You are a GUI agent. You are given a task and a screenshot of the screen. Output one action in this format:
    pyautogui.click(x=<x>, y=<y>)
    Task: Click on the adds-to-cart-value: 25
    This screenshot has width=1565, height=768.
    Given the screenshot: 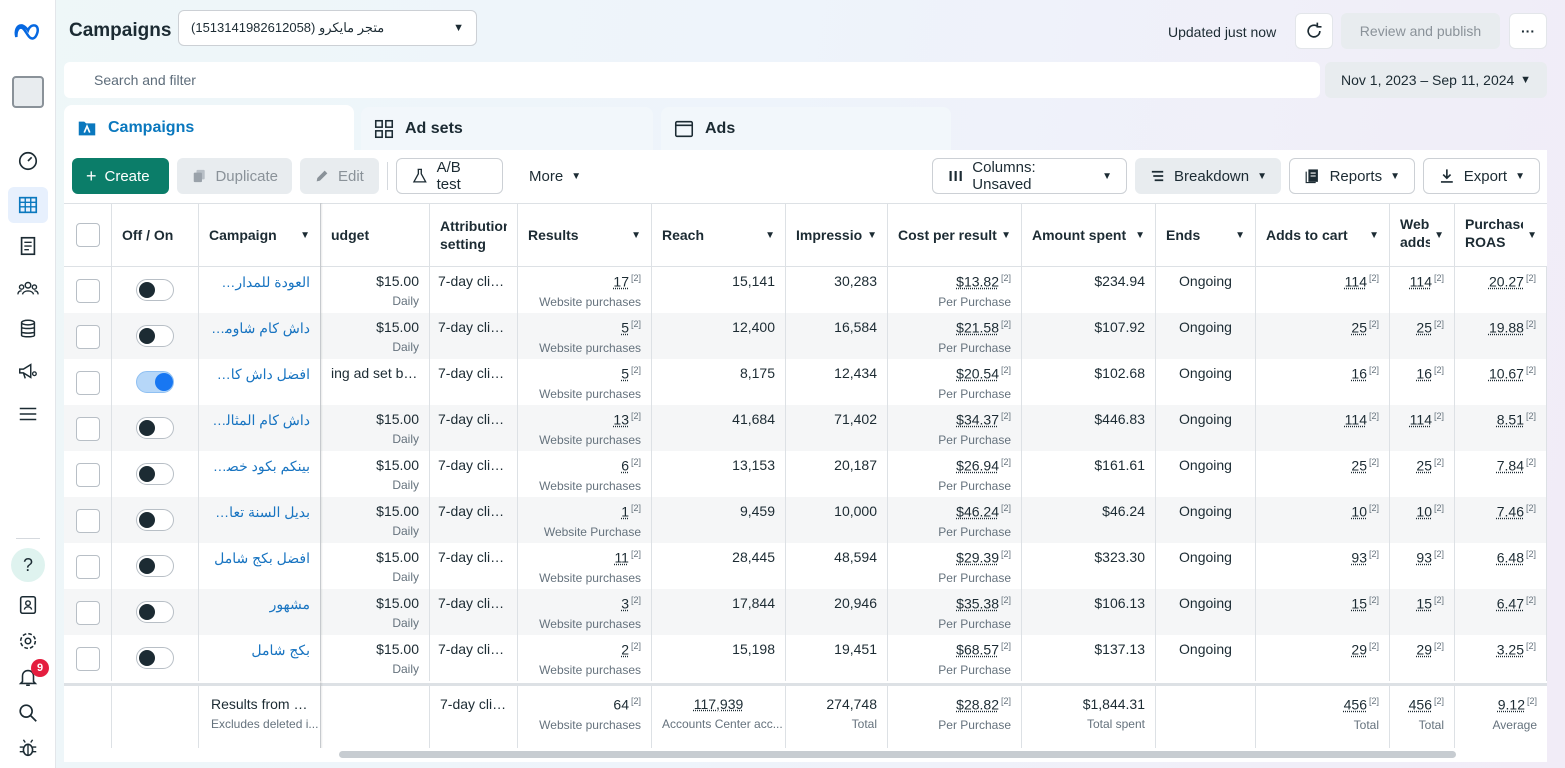 What is the action you would take?
    pyautogui.click(x=1359, y=327)
    